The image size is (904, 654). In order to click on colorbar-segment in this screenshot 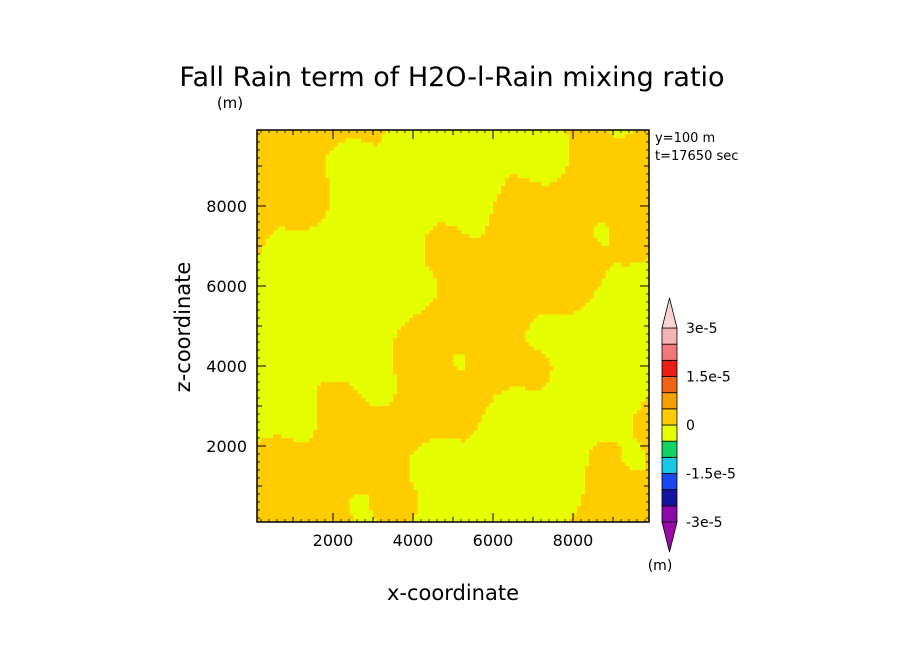, I will do `click(669, 385)`.